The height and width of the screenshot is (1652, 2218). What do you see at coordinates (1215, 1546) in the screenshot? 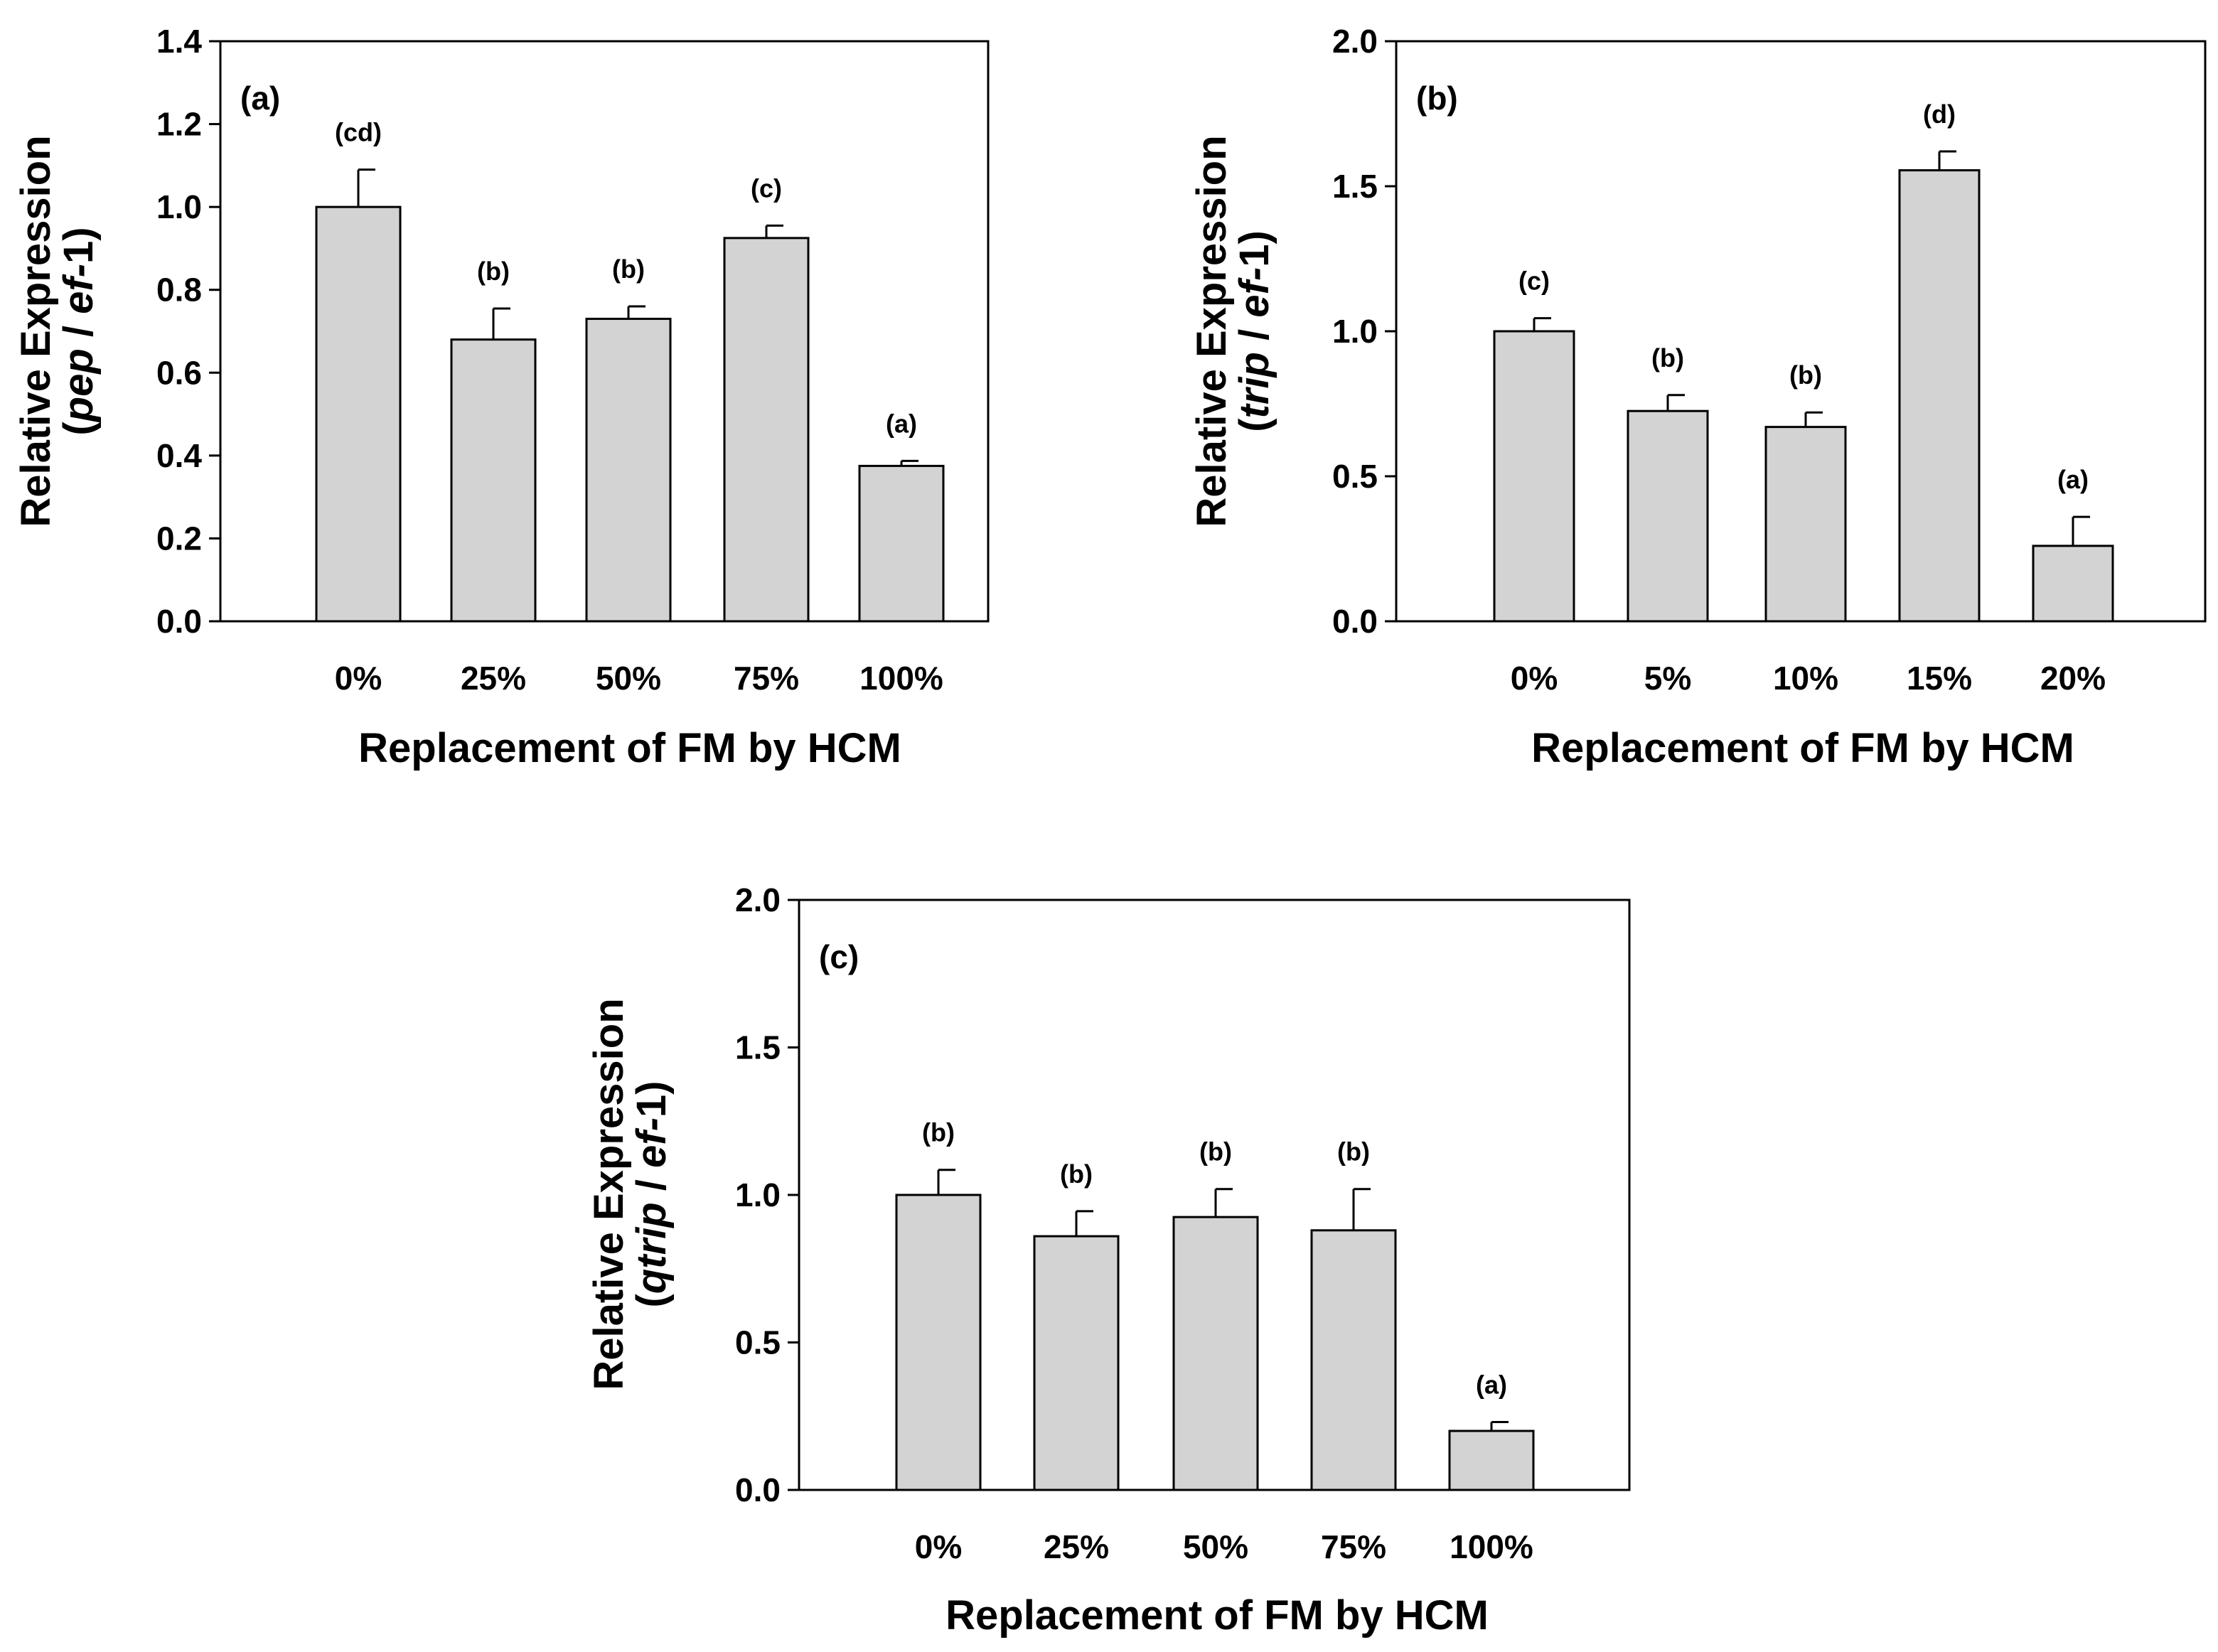
I see `panel-c-x-tick-2: 50%` at bounding box center [1215, 1546].